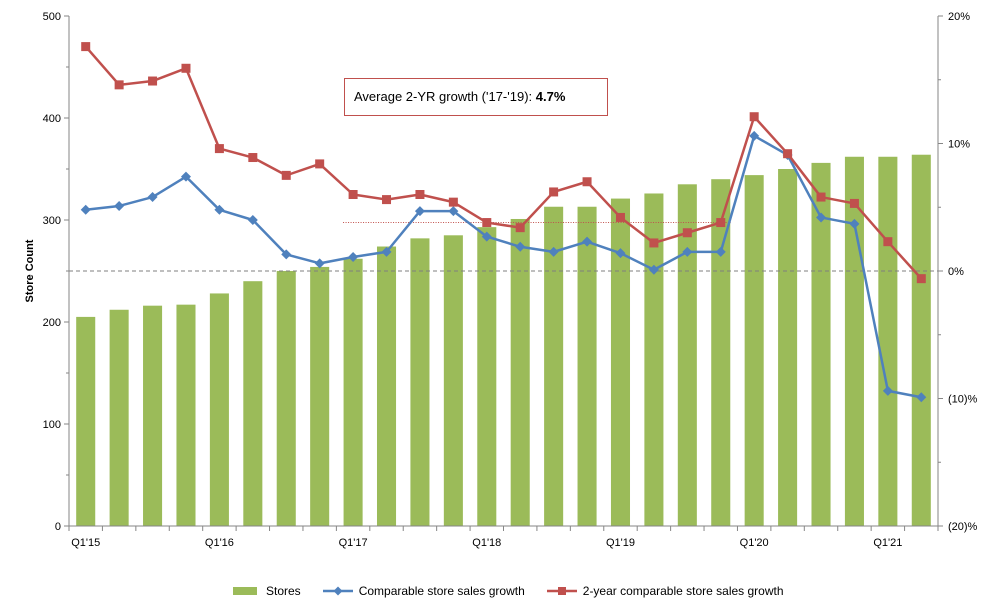 Image resolution: width=993 pixels, height=613 pixels. What do you see at coordinates (52, 425) in the screenshot?
I see `y-tick-label: 100` at bounding box center [52, 425].